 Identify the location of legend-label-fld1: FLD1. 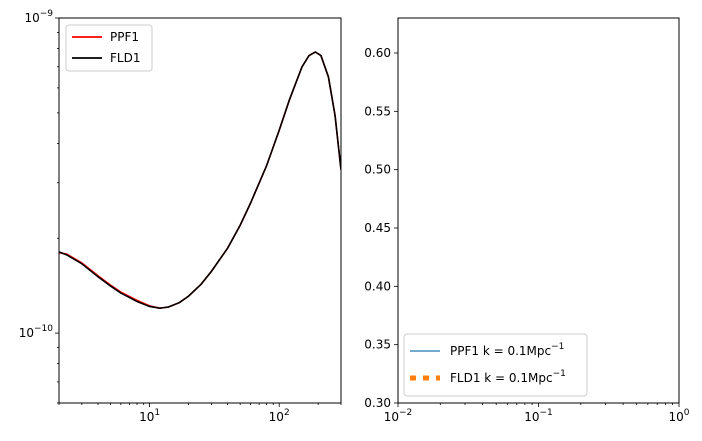
(125, 58).